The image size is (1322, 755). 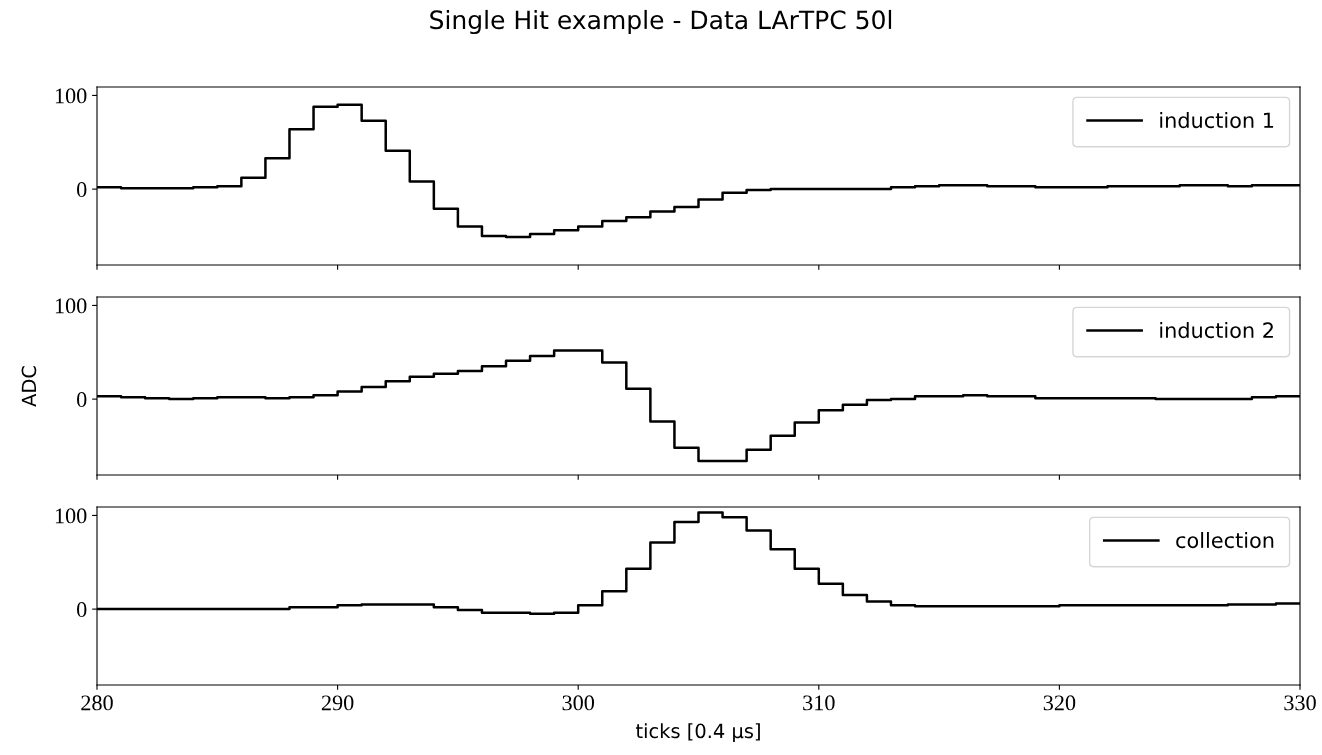 I want to click on chart-title: Single Hit example - Data LArTPC 50l, so click(x=661, y=22).